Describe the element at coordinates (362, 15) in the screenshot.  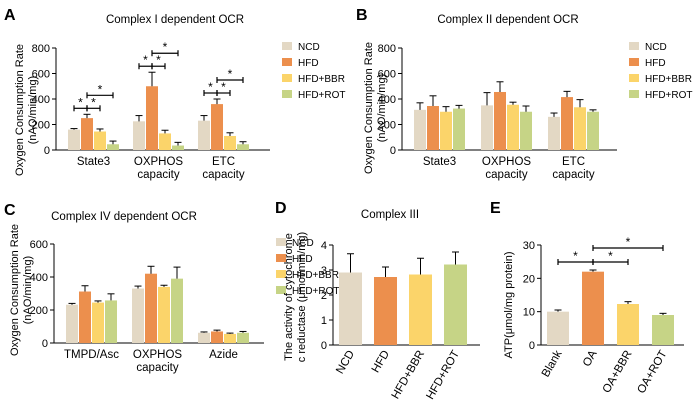
I see `panel-label-b: B` at that location.